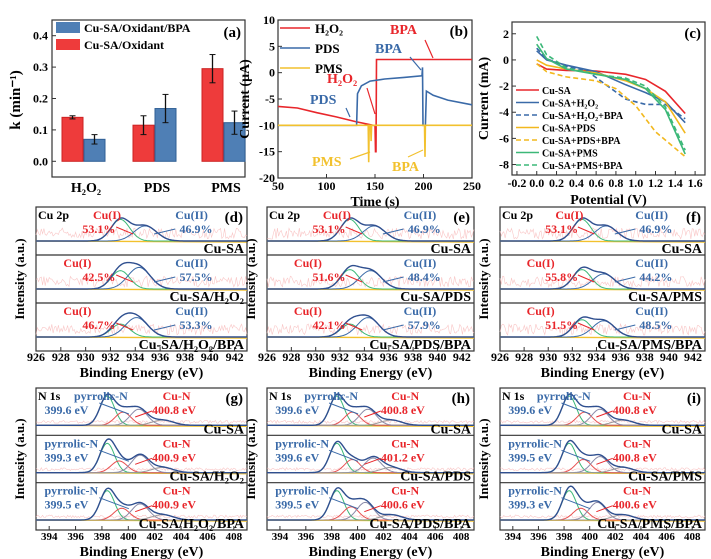 The width and height of the screenshot is (711, 559). I want to click on y-axis-label: k (min⁻¹), so click(16, 100).